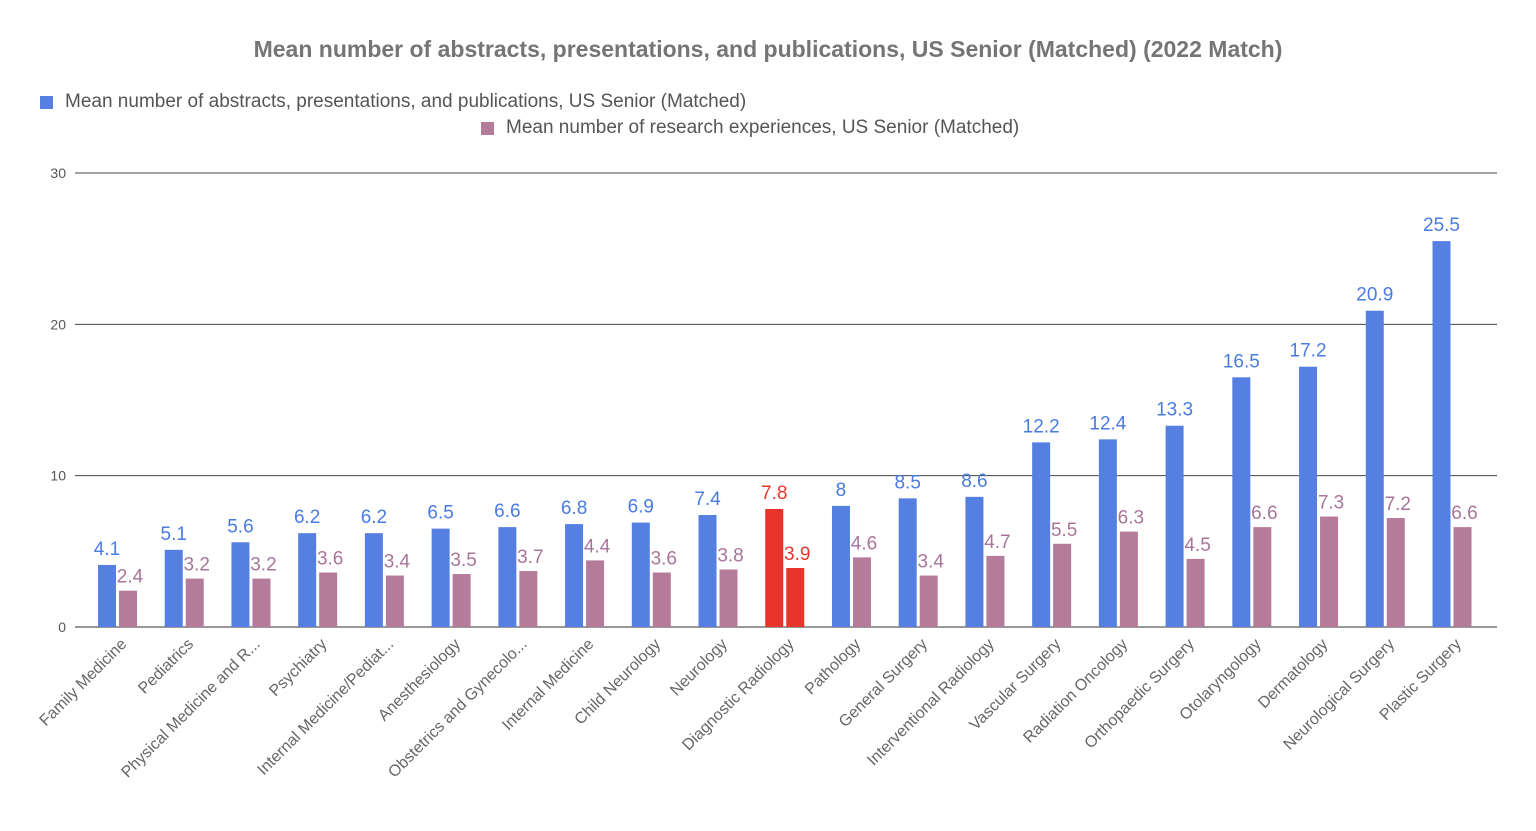 Image resolution: width=1536 pixels, height=831 pixels. I want to click on data-label: 5.6, so click(240, 526).